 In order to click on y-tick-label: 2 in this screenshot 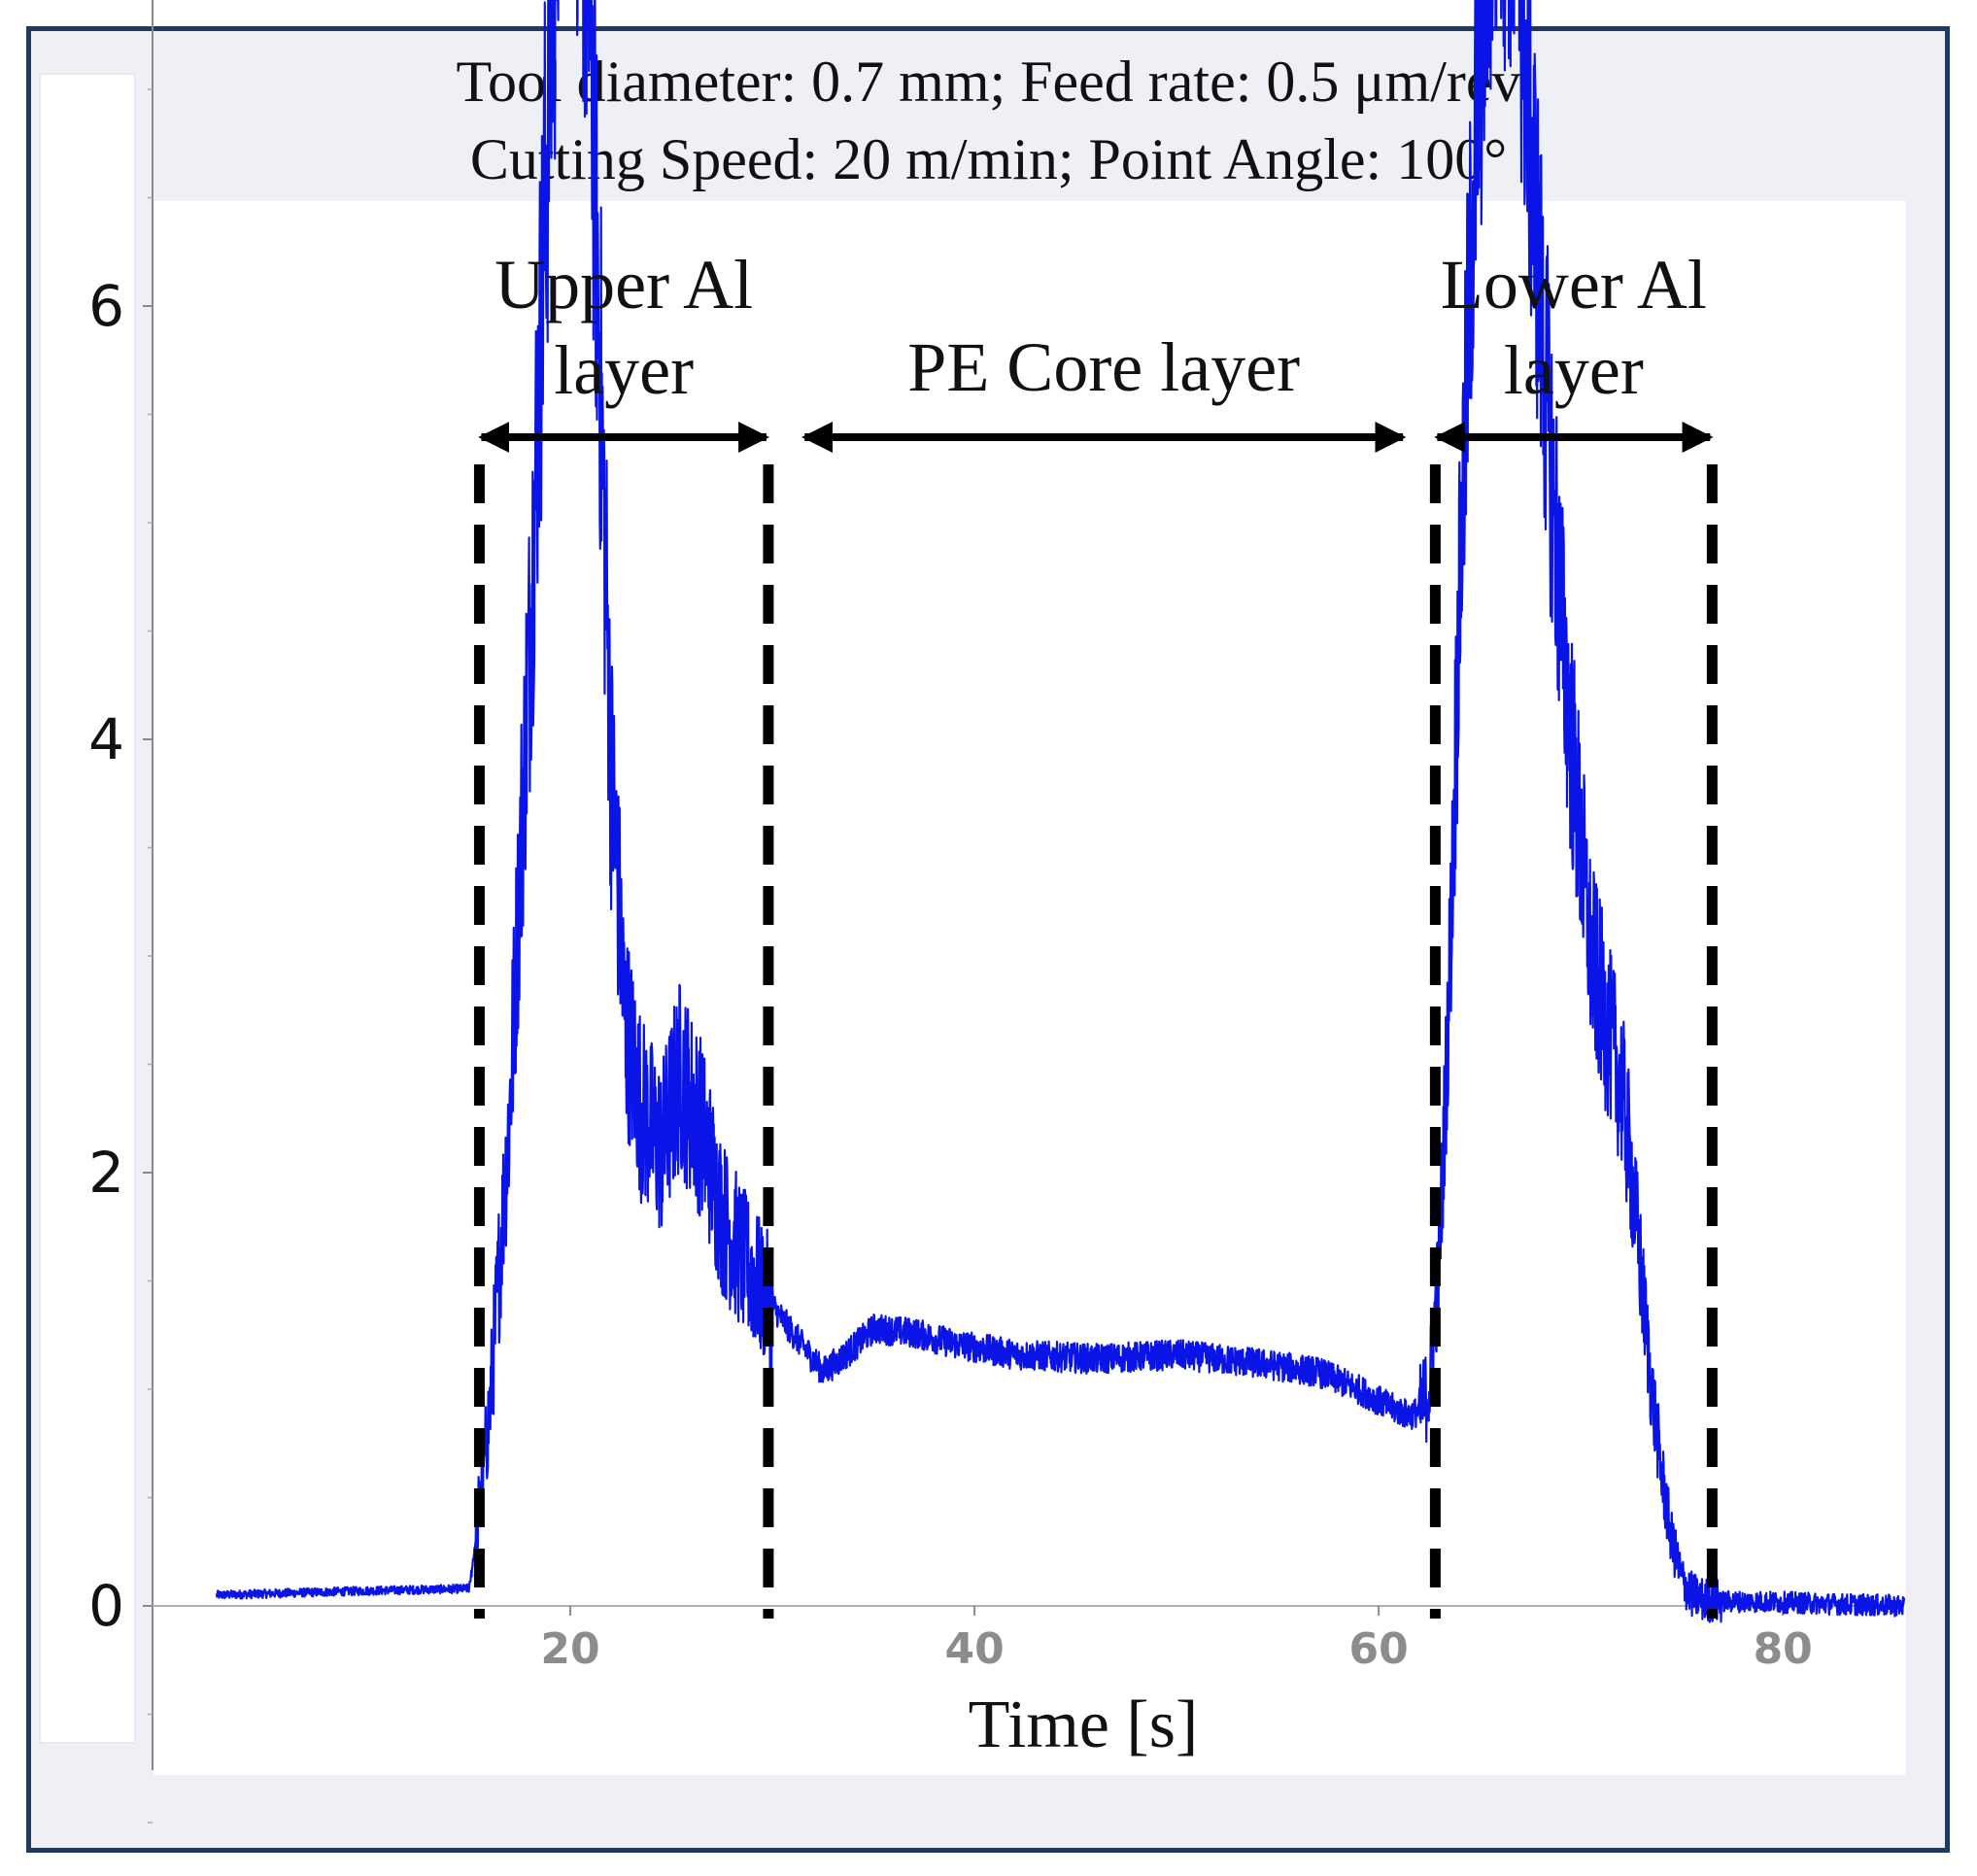, I will do `click(106, 1173)`.